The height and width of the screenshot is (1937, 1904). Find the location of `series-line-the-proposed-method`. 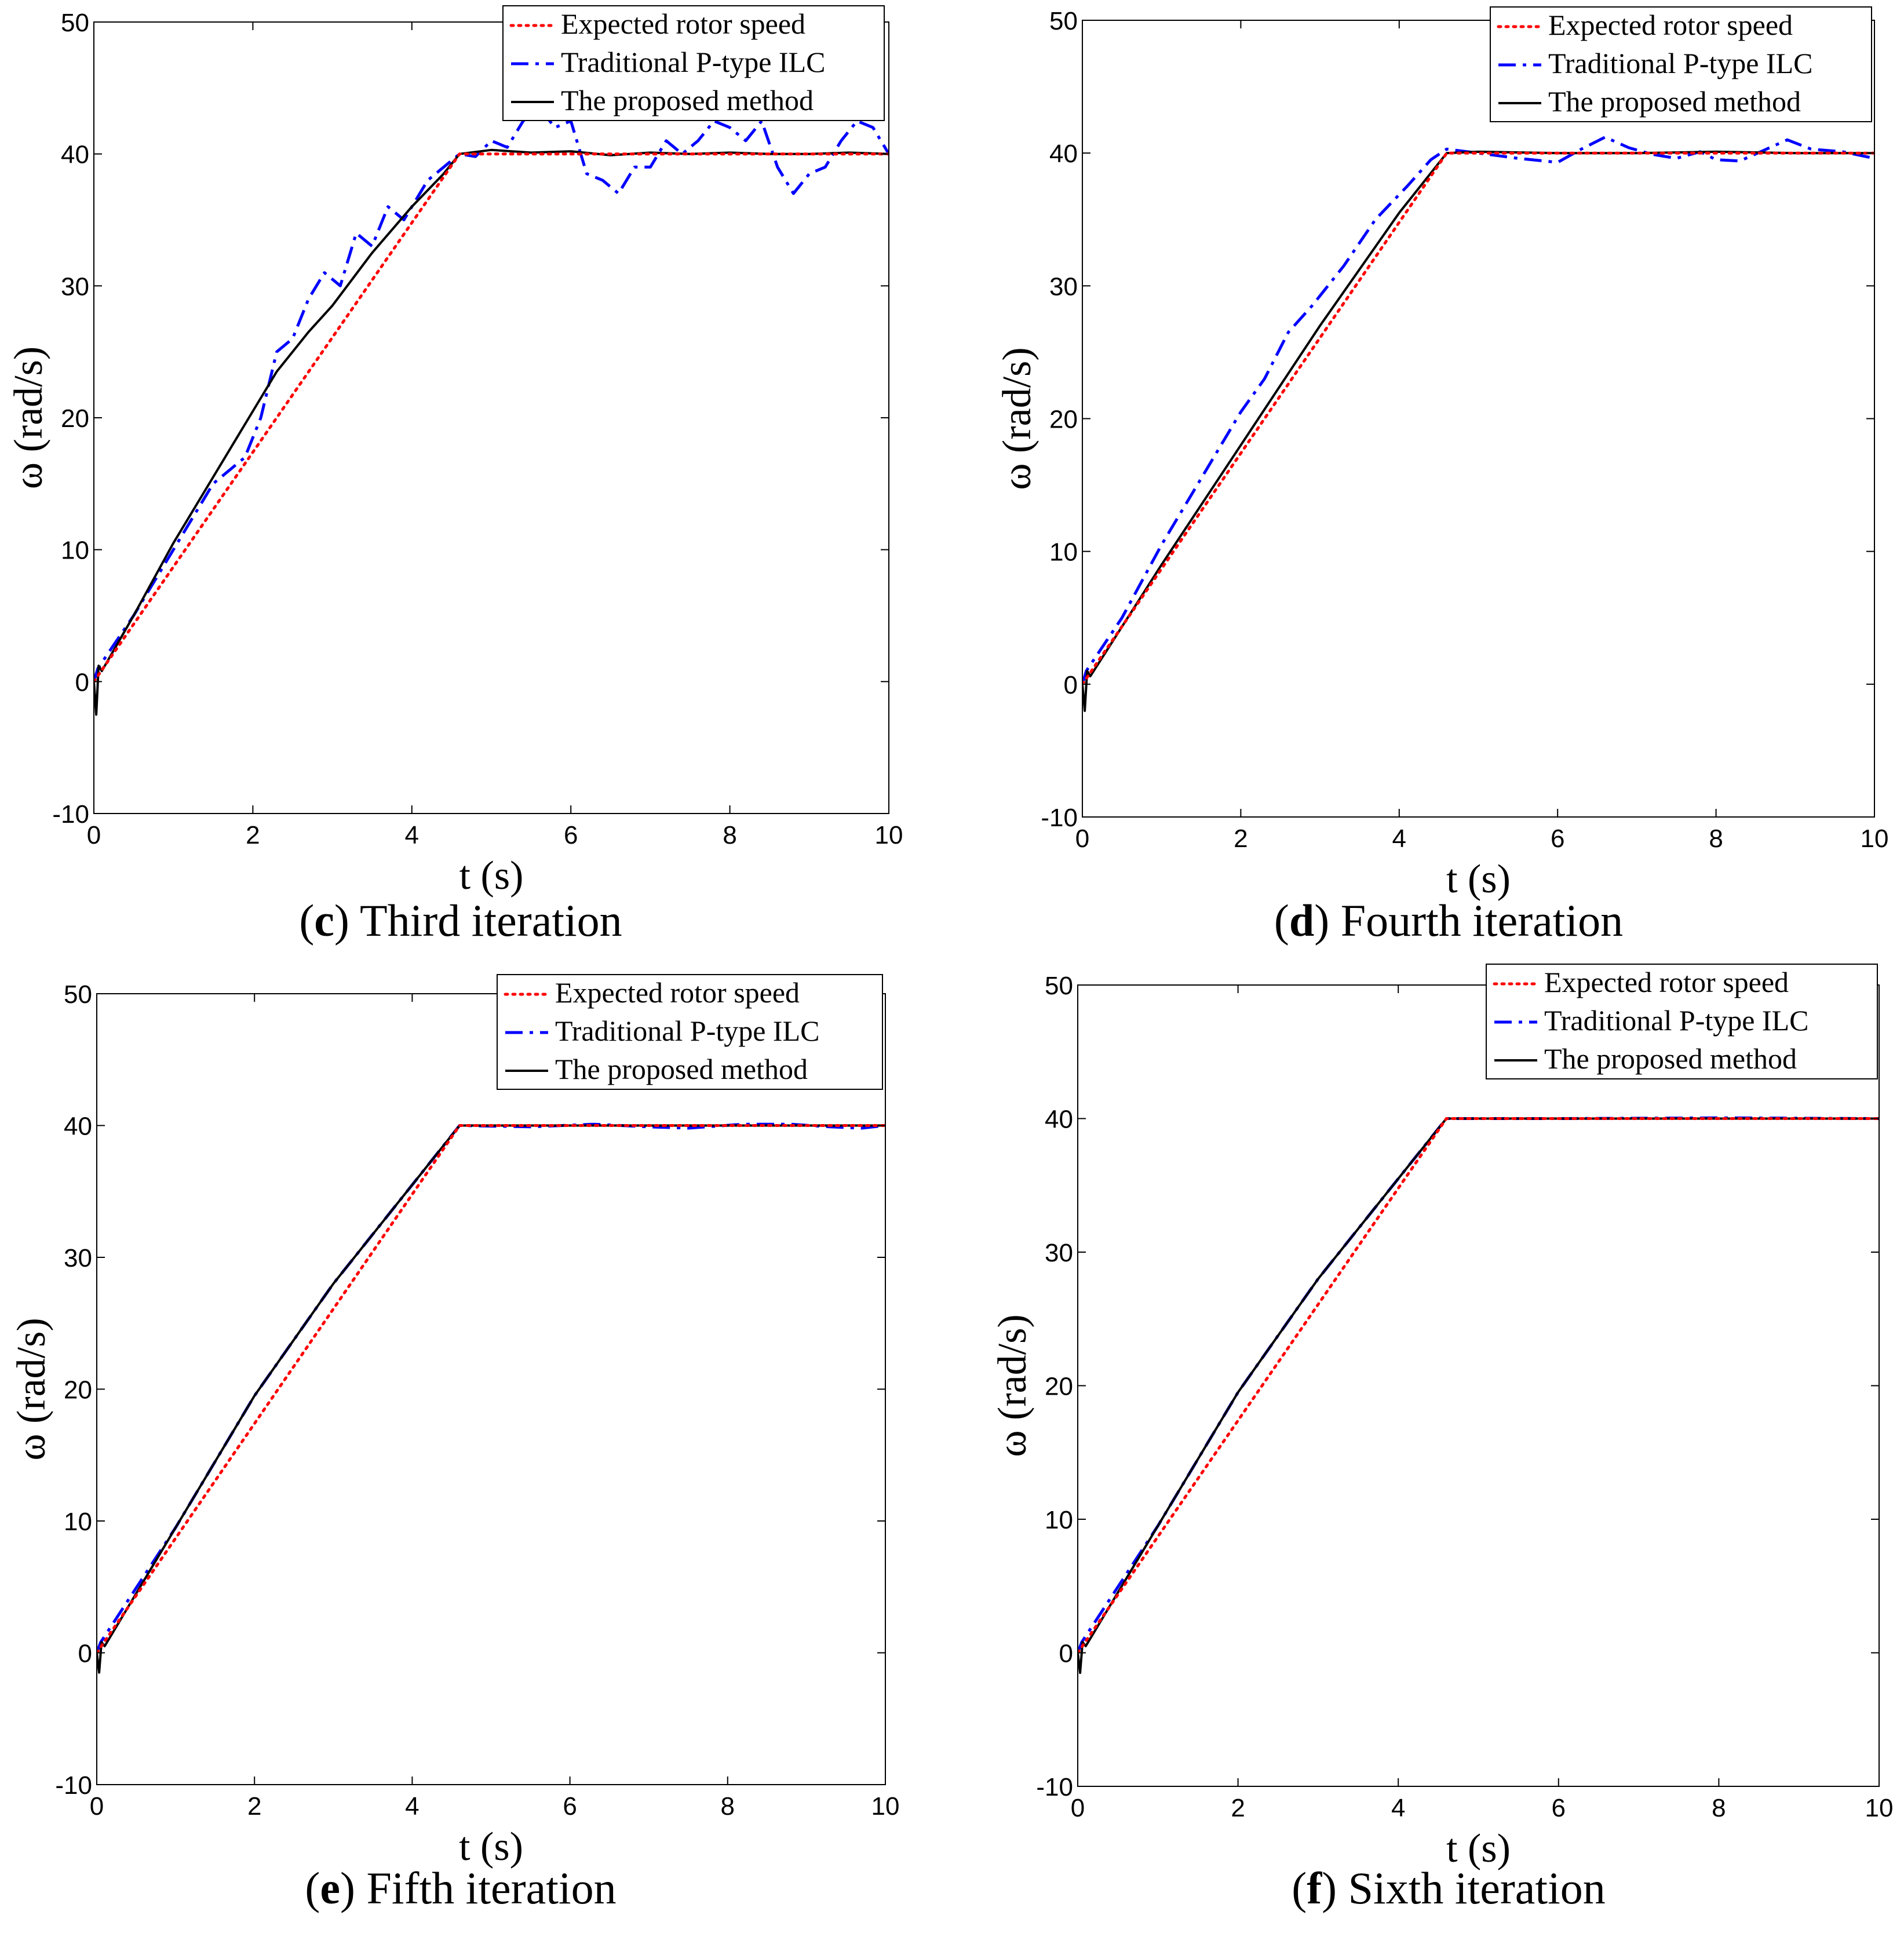

series-line-the-proposed-method is located at coordinates (1478, 431).